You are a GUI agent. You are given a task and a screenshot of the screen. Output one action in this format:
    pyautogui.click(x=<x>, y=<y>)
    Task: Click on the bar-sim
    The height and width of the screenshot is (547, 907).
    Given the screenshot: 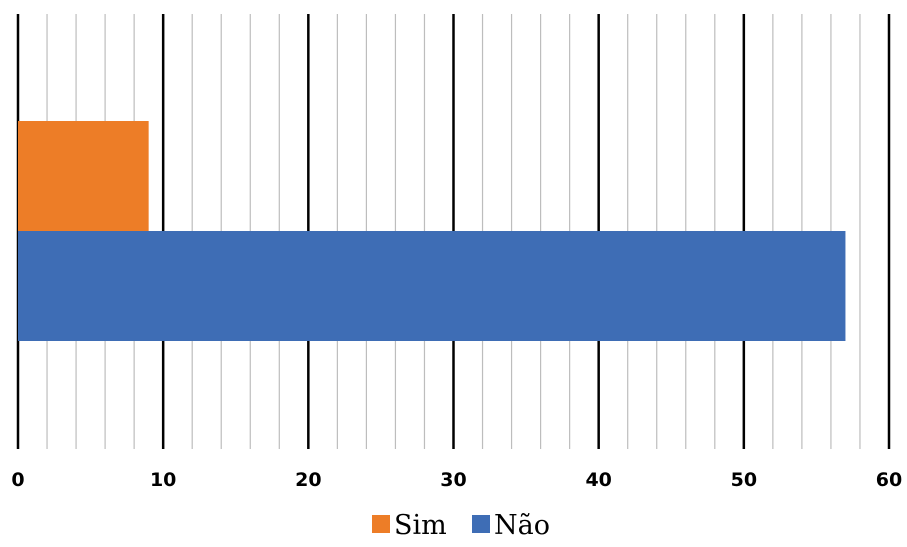 What is the action you would take?
    pyautogui.click(x=83, y=176)
    